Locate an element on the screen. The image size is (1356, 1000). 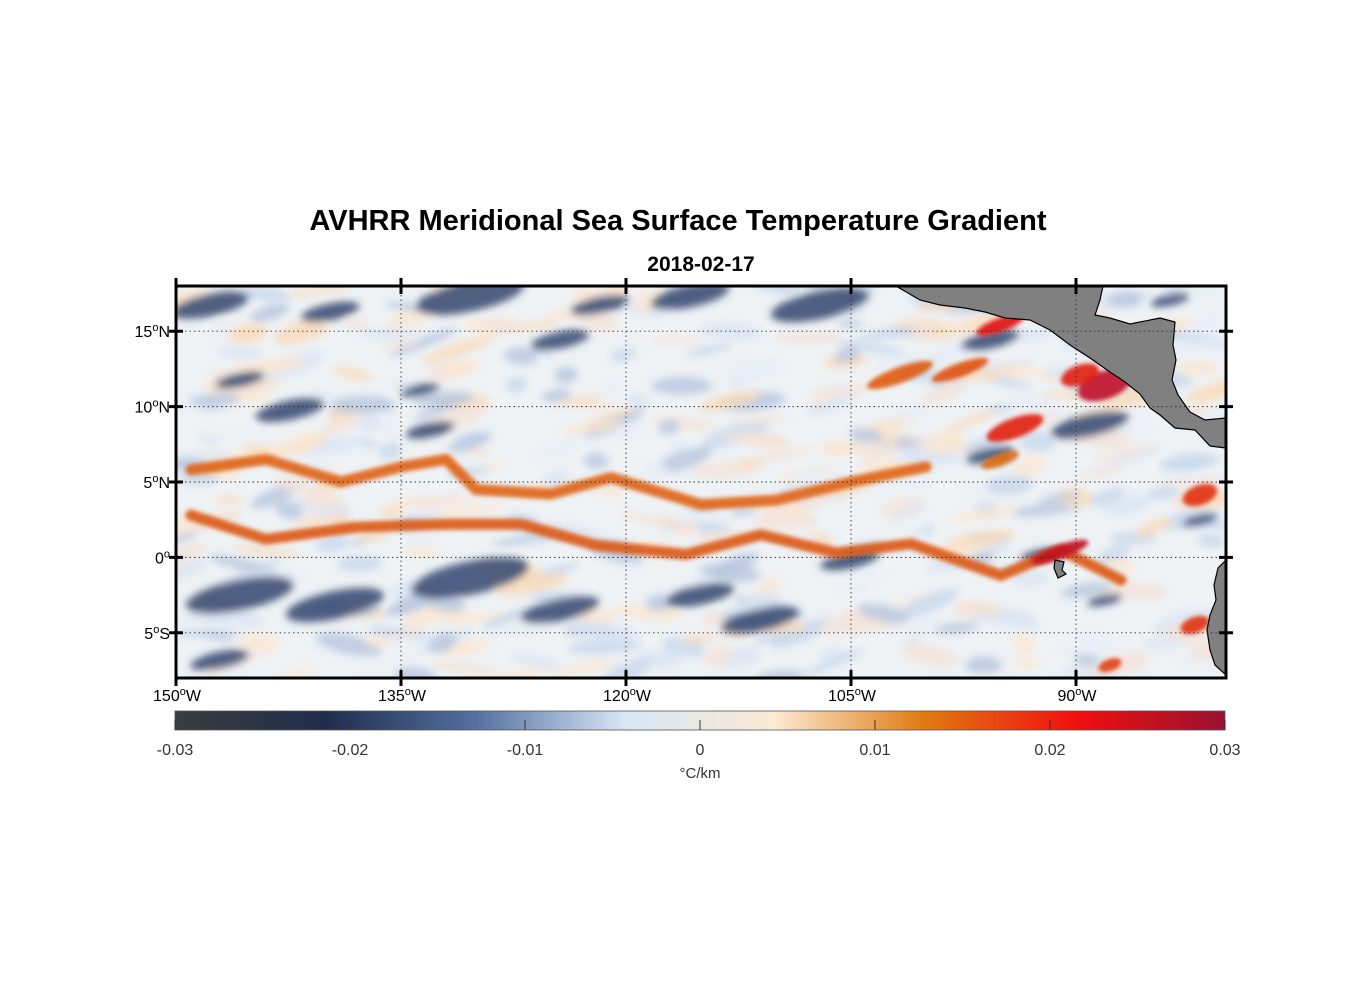
northern-warm-band is located at coordinates (558, 482).